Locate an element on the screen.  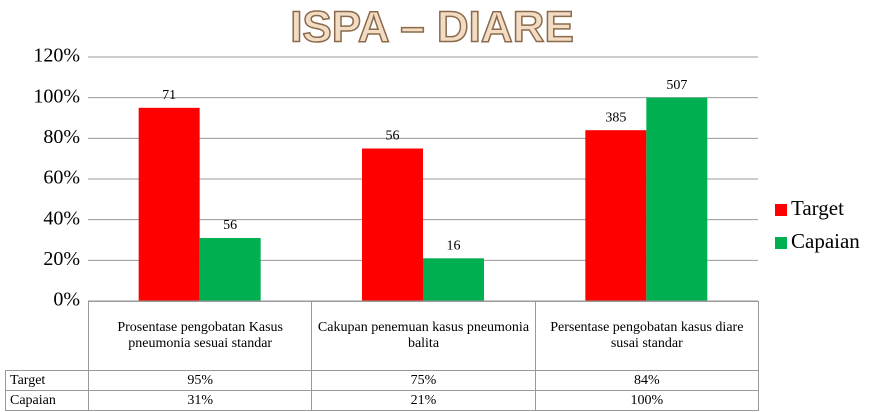
y-tick-label: 100% is located at coordinates (56, 96).